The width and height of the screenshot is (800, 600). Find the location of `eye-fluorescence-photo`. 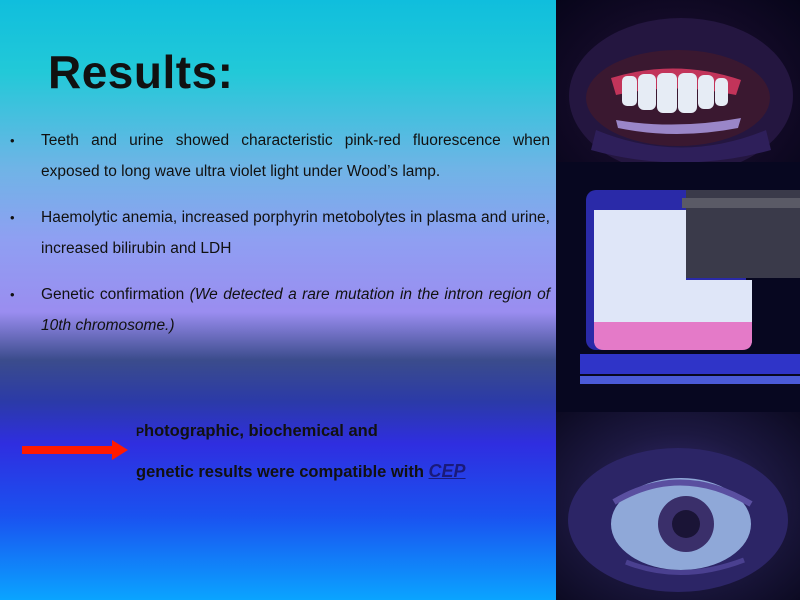

eye-fluorescence-photo is located at coordinates (678, 506).